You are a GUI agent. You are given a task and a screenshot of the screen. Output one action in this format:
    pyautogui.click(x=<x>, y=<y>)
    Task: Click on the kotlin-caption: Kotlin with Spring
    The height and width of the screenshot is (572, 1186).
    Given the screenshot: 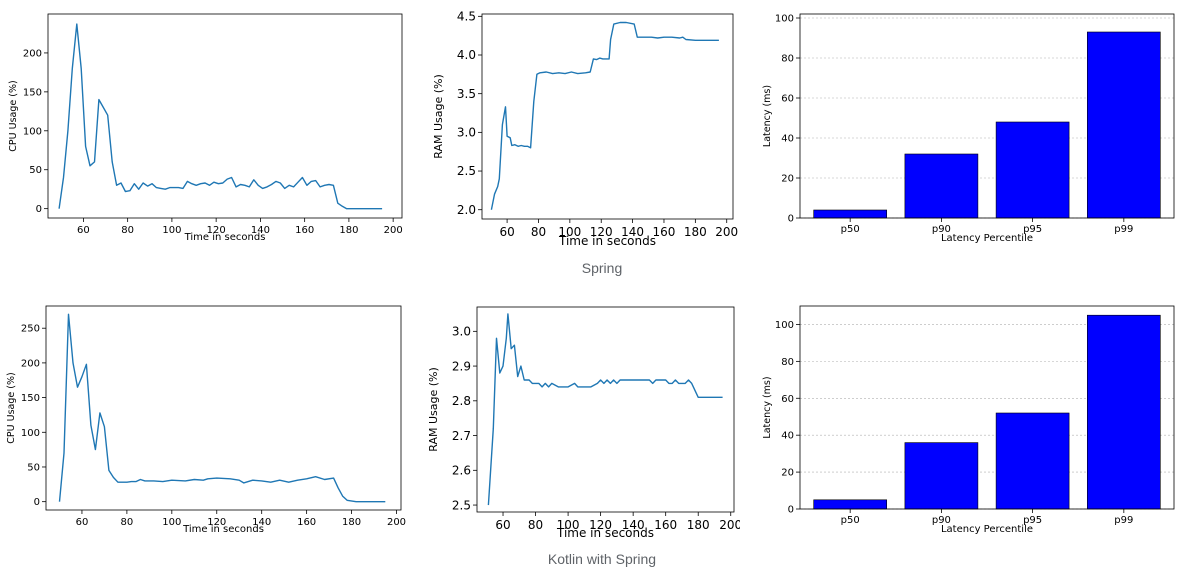 What is the action you would take?
    pyautogui.click(x=602, y=559)
    